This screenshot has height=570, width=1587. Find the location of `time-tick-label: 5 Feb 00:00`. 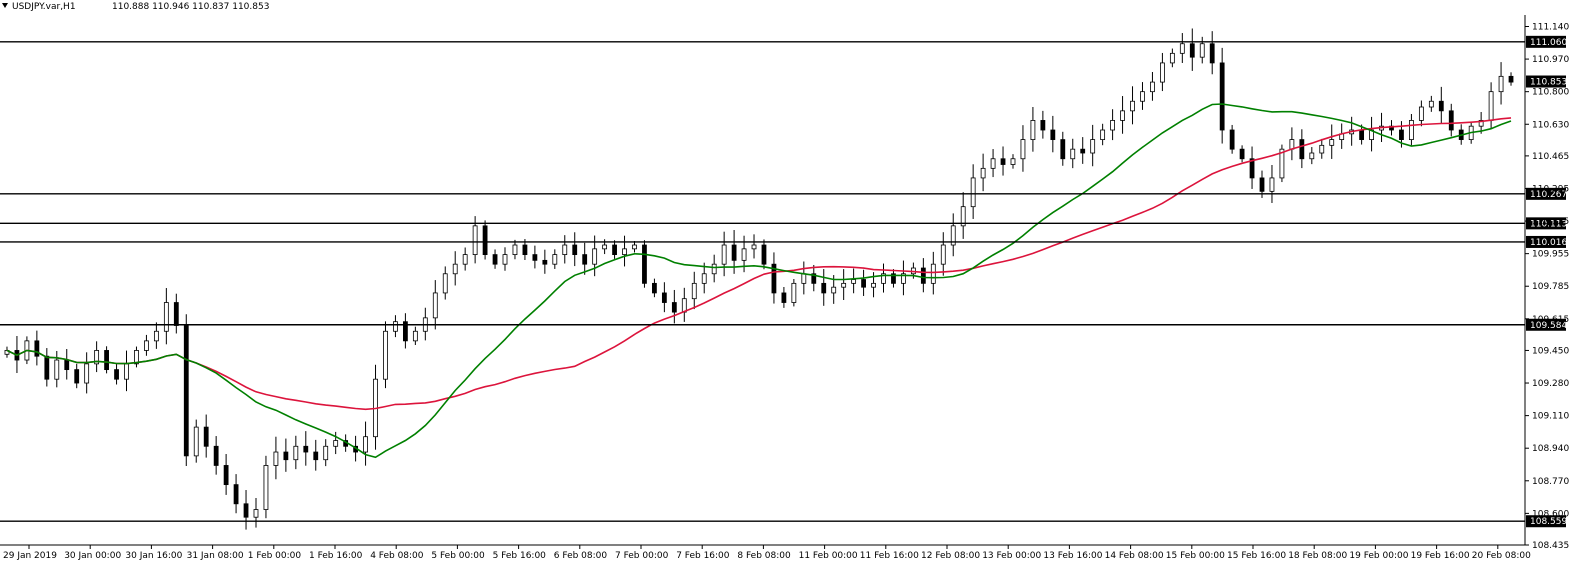

time-tick-label: 5 Feb 00:00 is located at coordinates (458, 556).